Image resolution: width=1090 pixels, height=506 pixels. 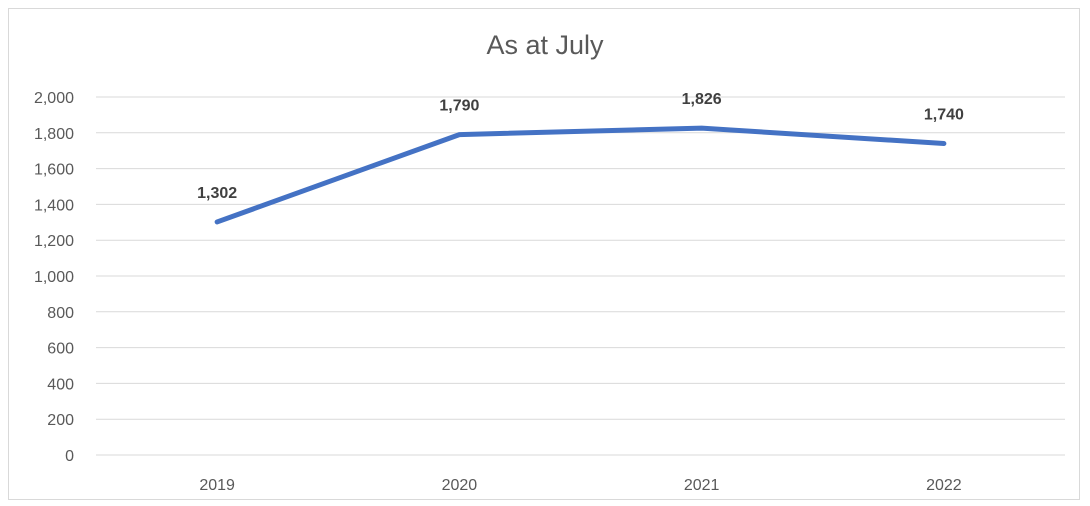 I want to click on y-tick-label: 1,600, so click(x=54, y=170).